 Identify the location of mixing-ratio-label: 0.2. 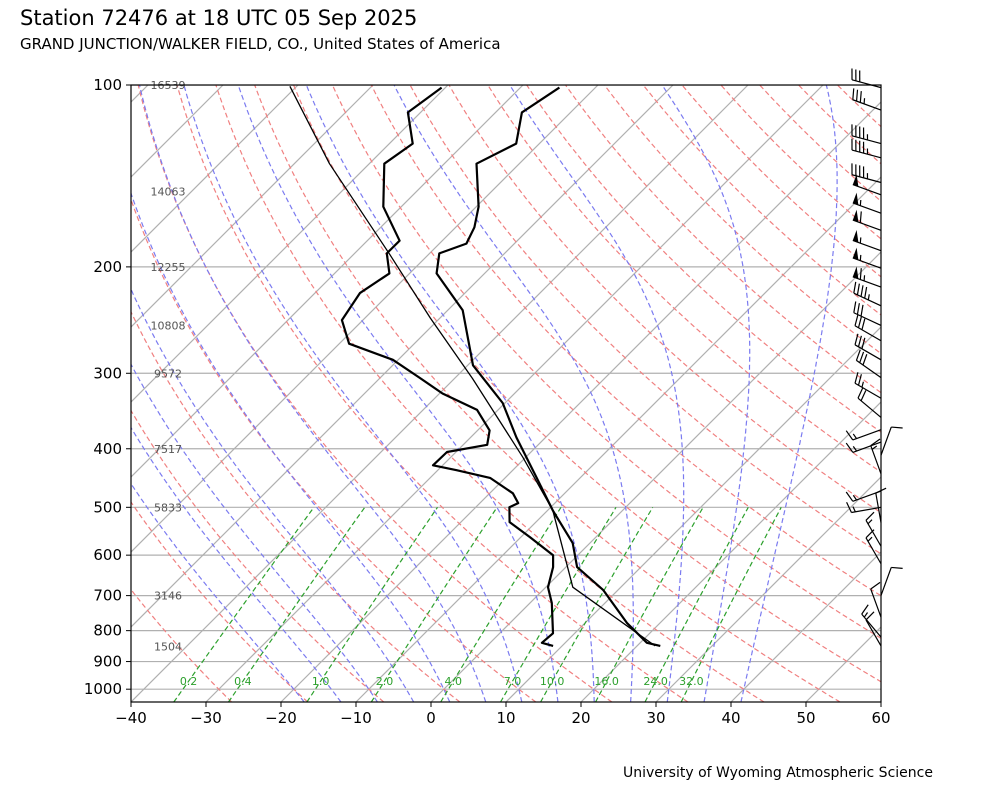
(189, 681).